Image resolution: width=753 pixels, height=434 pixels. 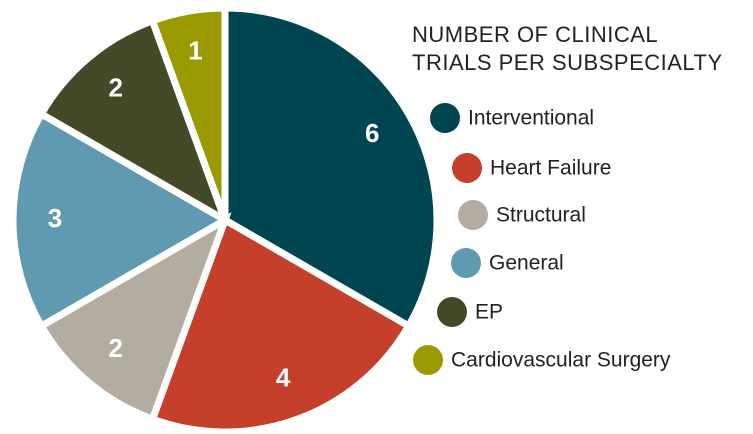 What do you see at coordinates (550, 168) in the screenshot?
I see `legend-label: Heart Failure` at bounding box center [550, 168].